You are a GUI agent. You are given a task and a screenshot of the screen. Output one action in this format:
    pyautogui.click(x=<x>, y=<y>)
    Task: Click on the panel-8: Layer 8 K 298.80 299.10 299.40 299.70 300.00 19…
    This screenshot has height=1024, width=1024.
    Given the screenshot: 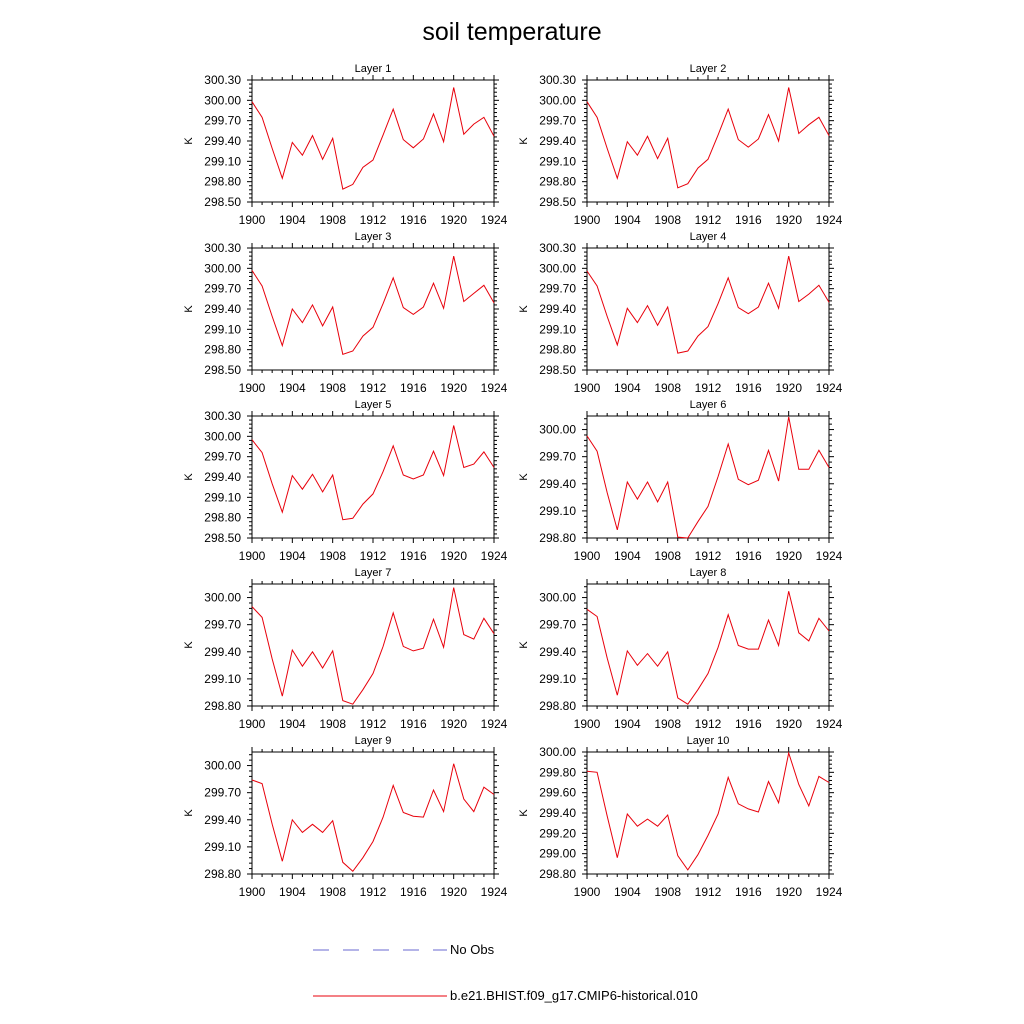 What is the action you would take?
    pyautogui.click(x=680, y=649)
    